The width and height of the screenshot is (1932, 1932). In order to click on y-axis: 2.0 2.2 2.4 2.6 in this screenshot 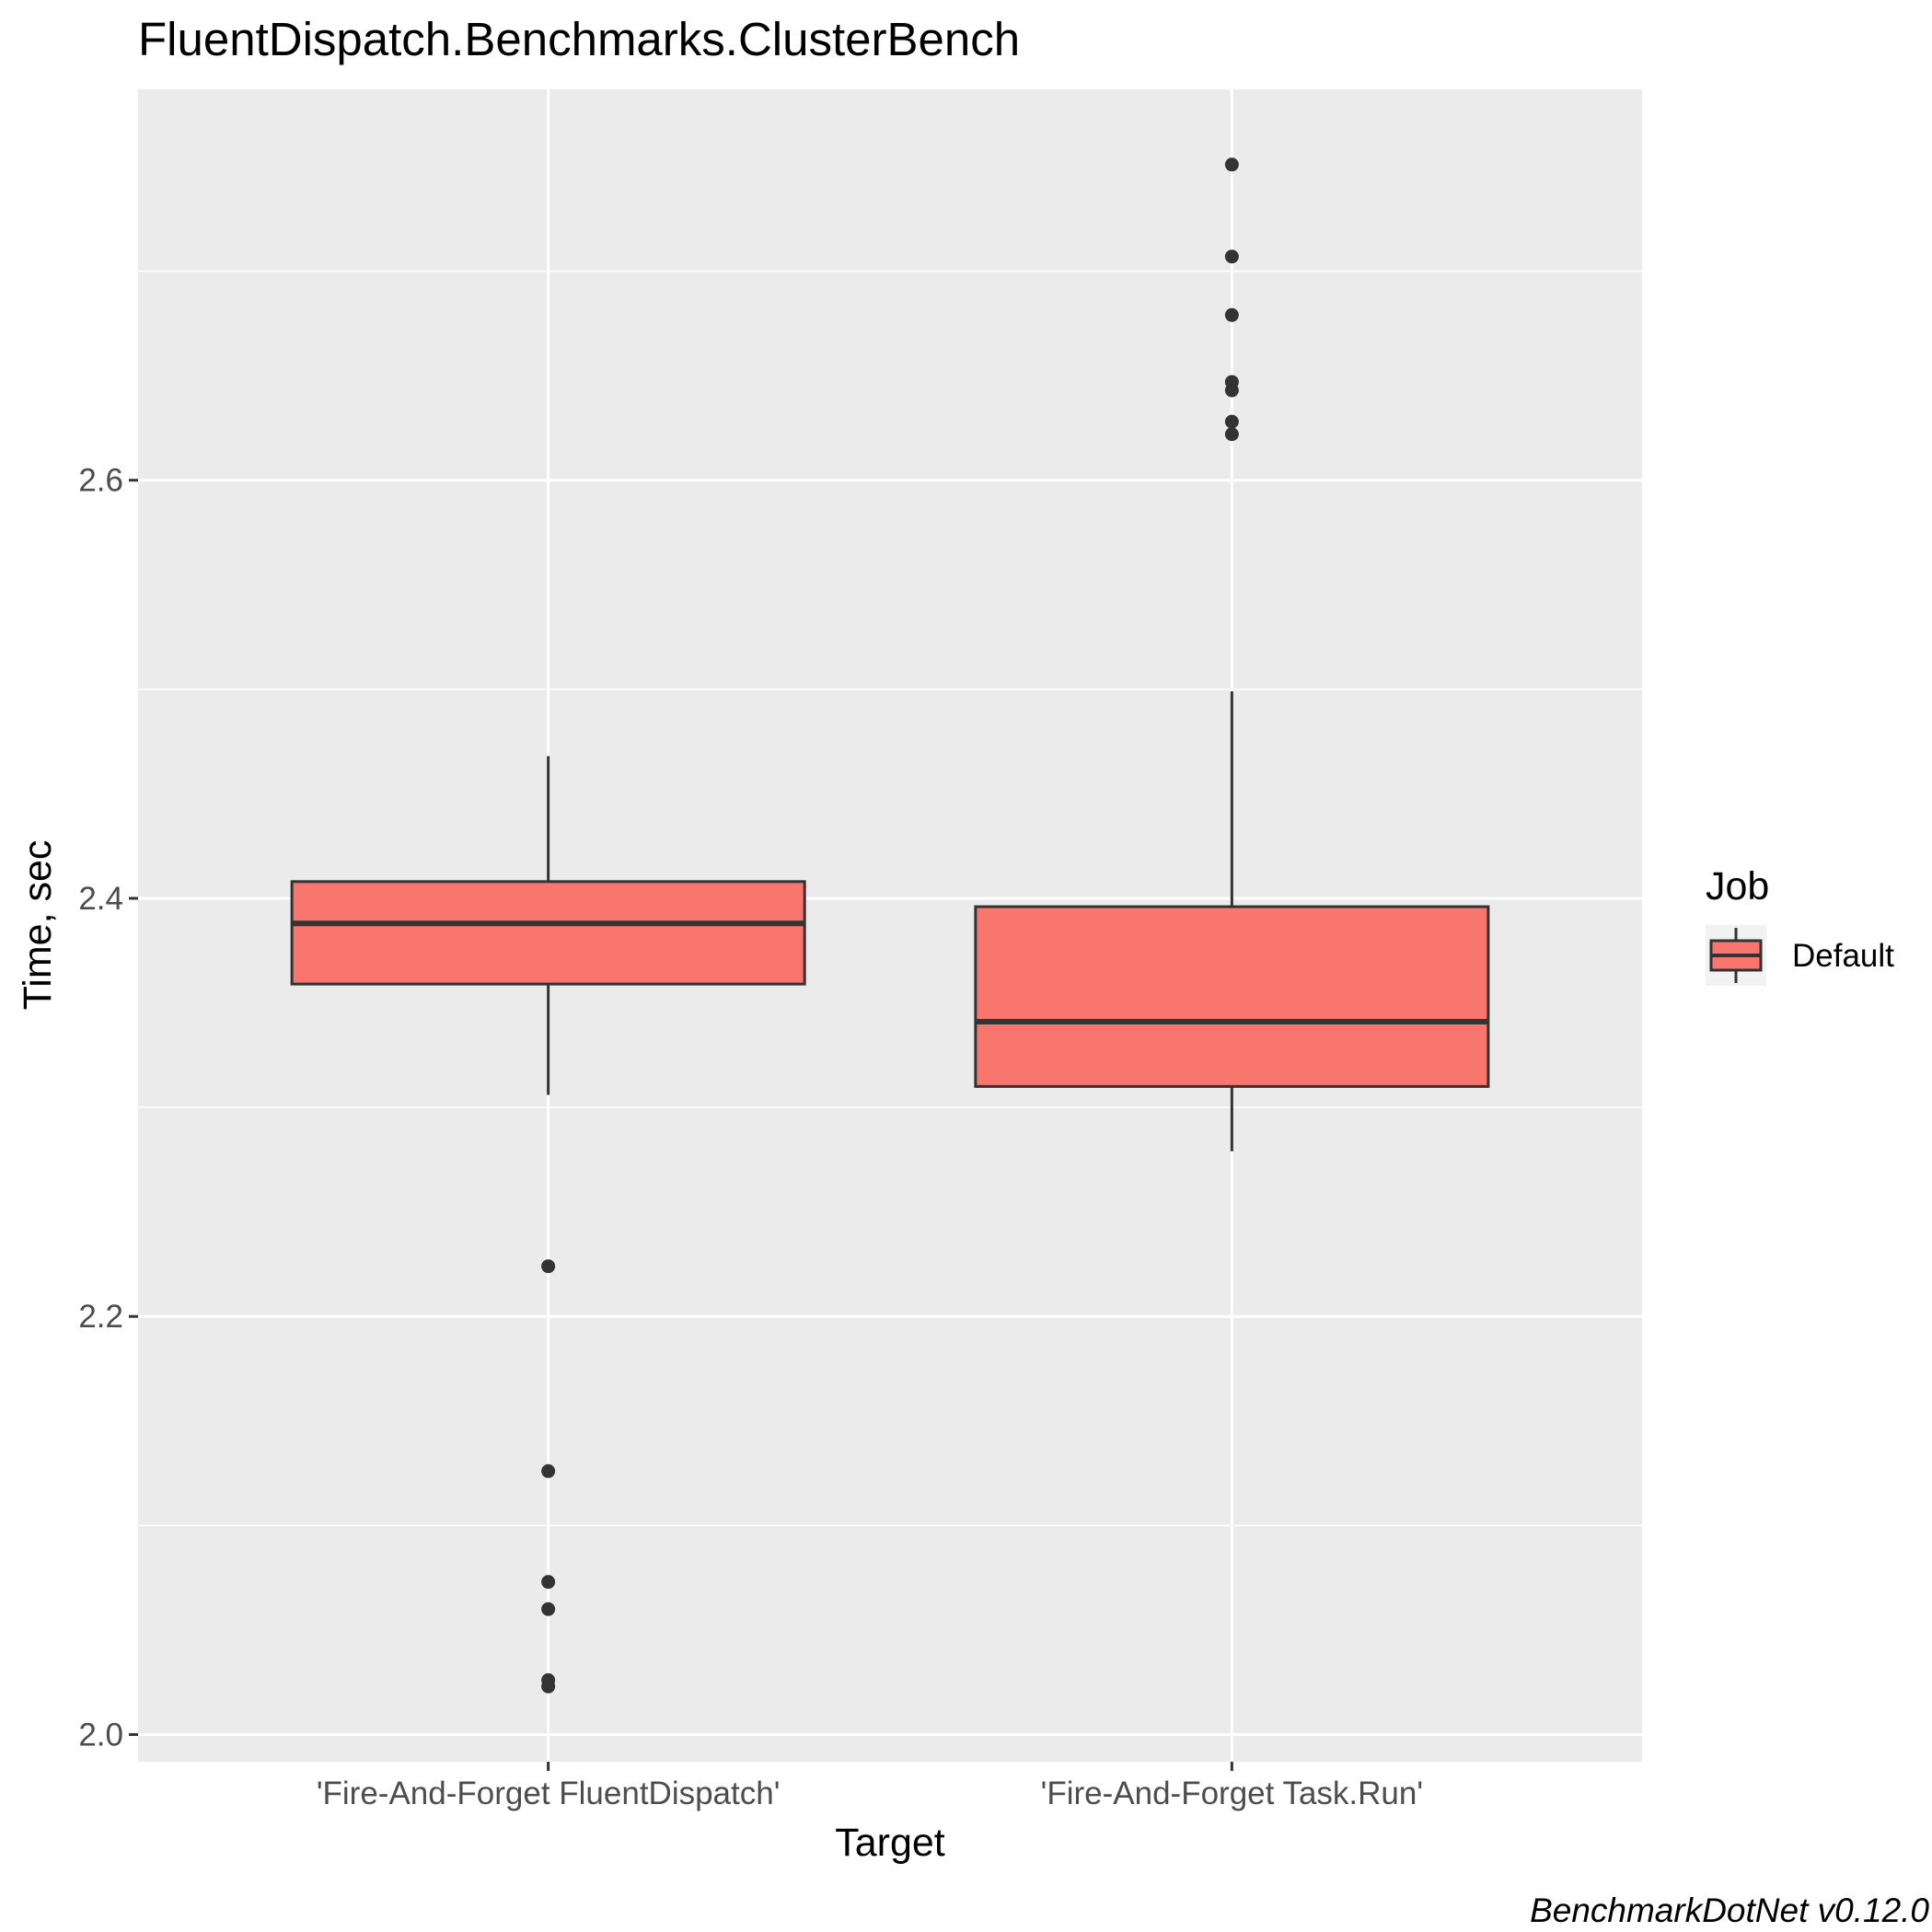, I will do `click(108, 1108)`.